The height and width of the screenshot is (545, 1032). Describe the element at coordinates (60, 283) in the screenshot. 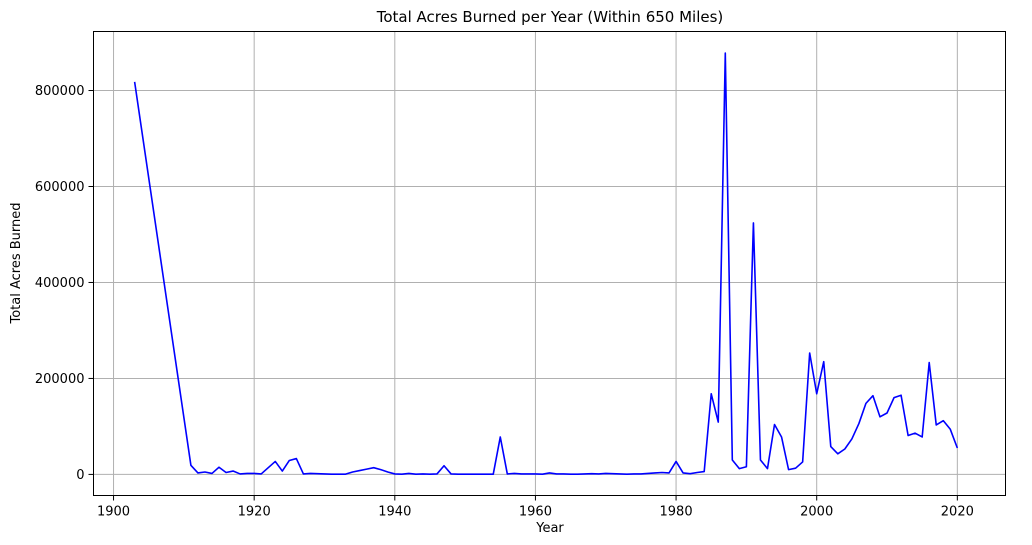

I see `y-tick-label: 400000` at that location.